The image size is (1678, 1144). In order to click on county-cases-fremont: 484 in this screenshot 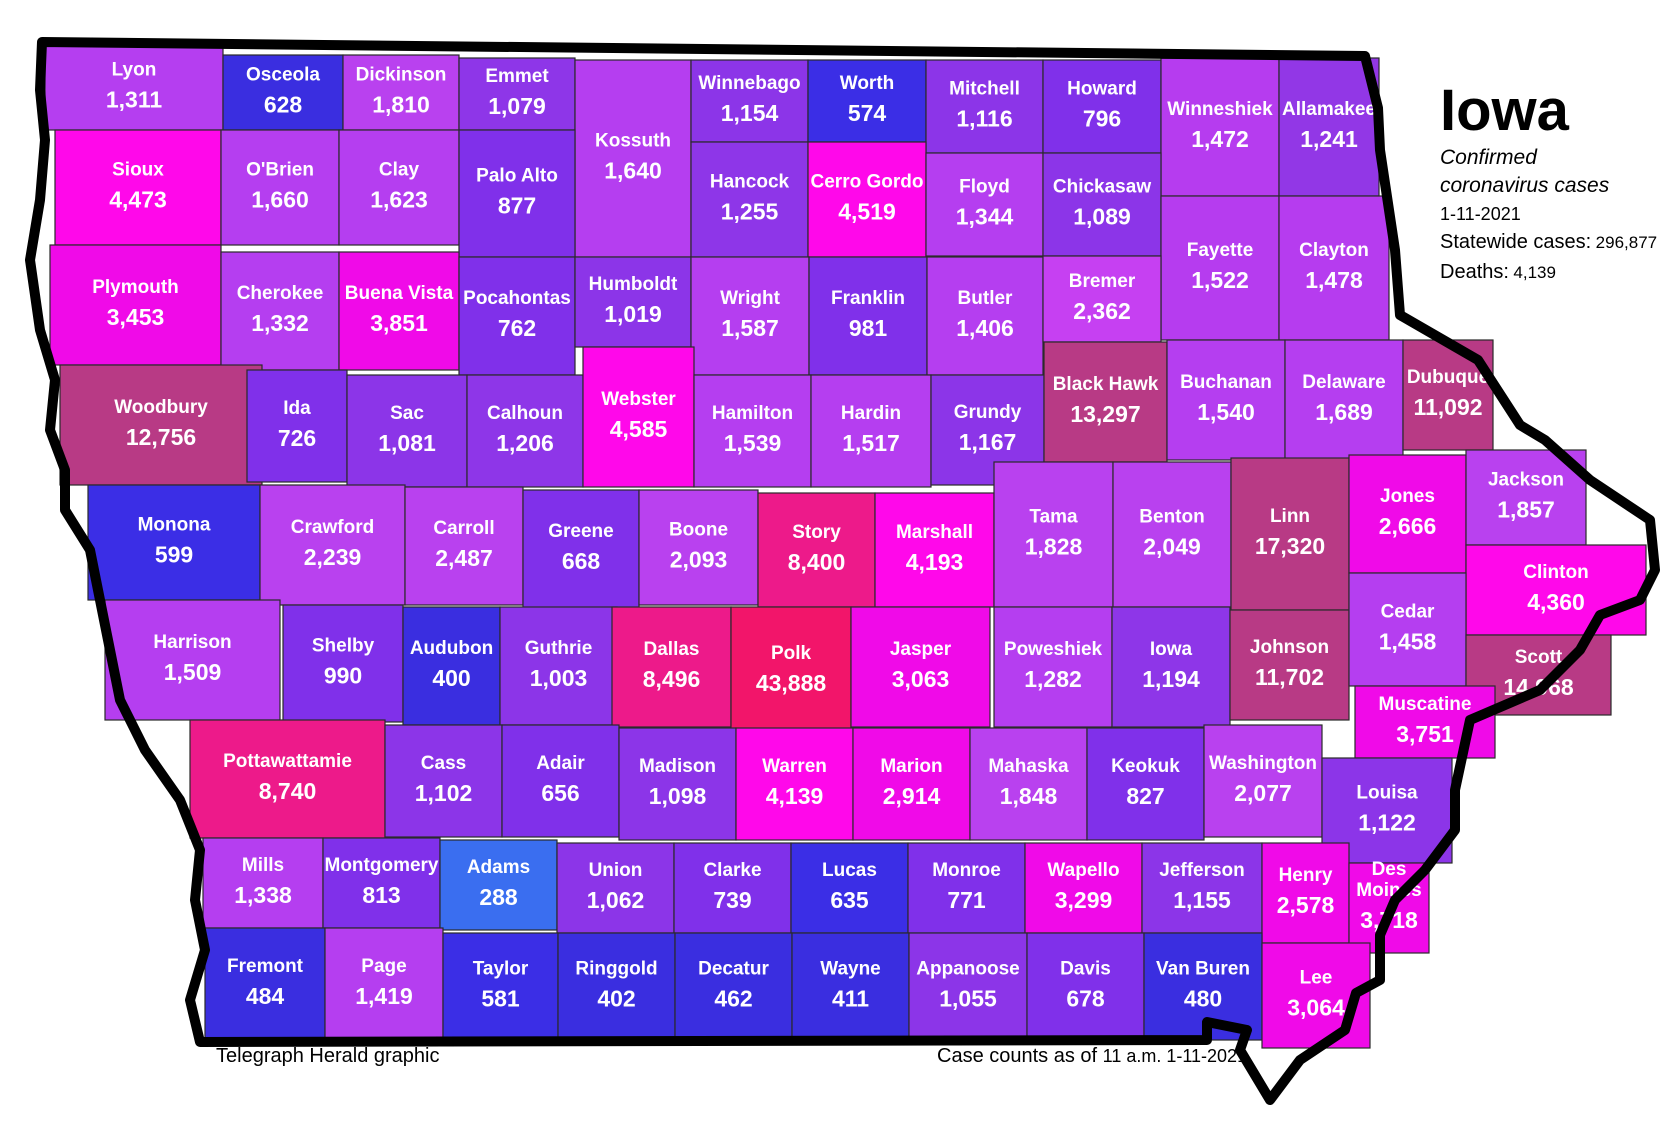, I will do `click(265, 996)`.